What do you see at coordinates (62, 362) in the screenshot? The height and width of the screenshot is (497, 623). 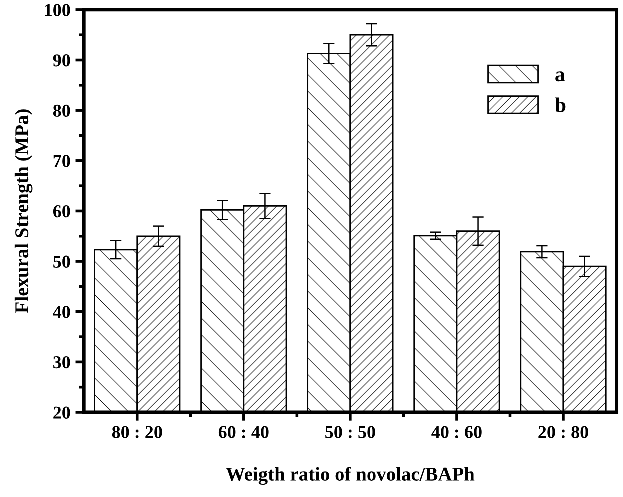 I see `y-tick-label: 30` at bounding box center [62, 362].